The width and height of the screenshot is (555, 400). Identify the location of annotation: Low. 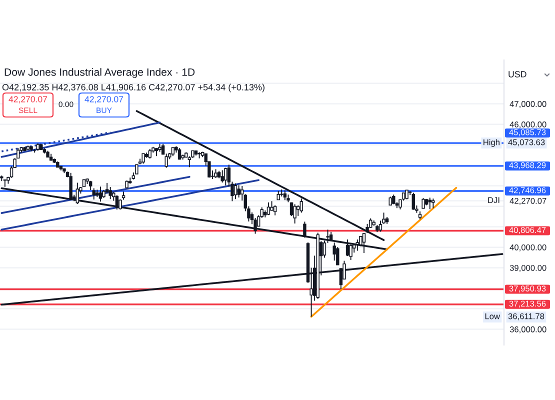
(492, 316).